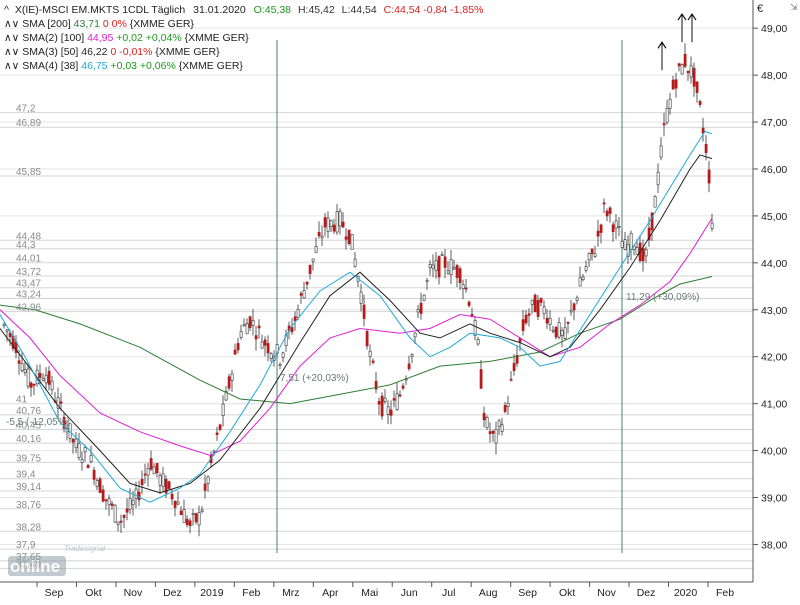 The image size is (800, 605). I want to click on time-tick-label: Dez, so click(646, 593).